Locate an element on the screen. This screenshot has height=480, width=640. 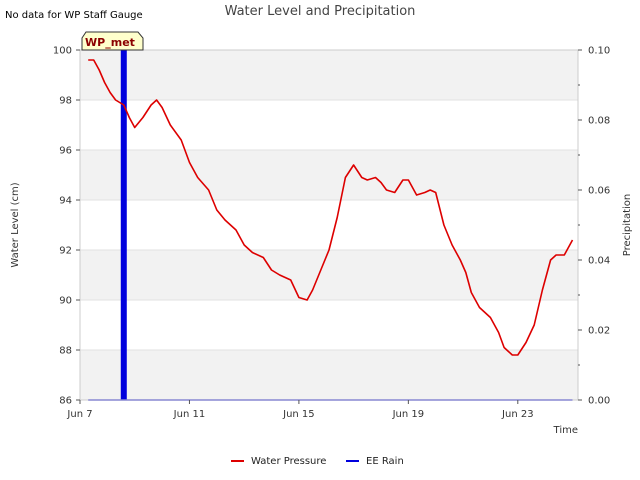
y-tick-label: 90 is located at coordinates (65, 301).